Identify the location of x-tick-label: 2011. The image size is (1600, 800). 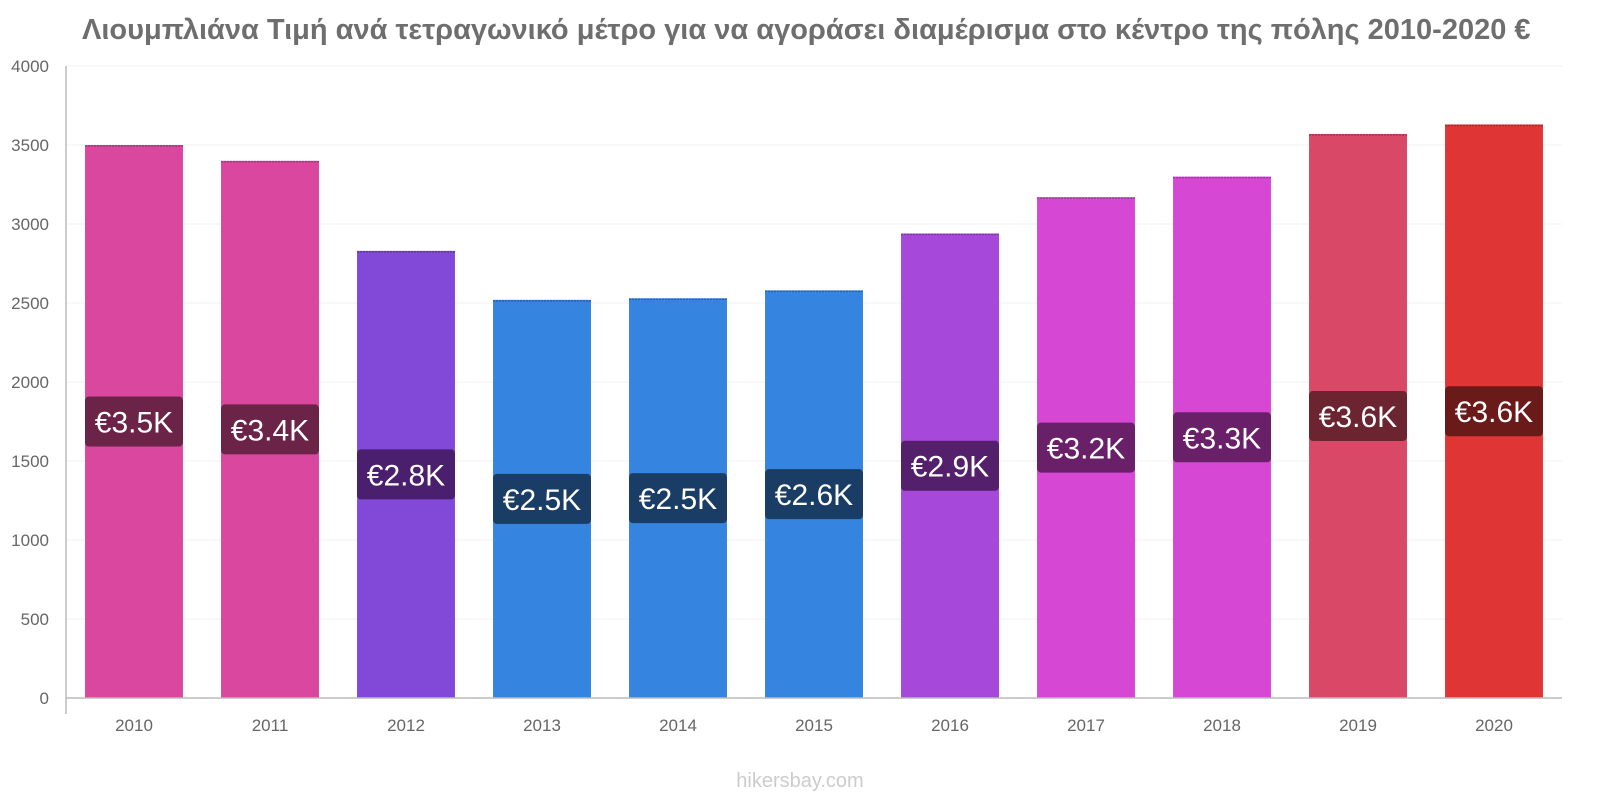
(270, 725).